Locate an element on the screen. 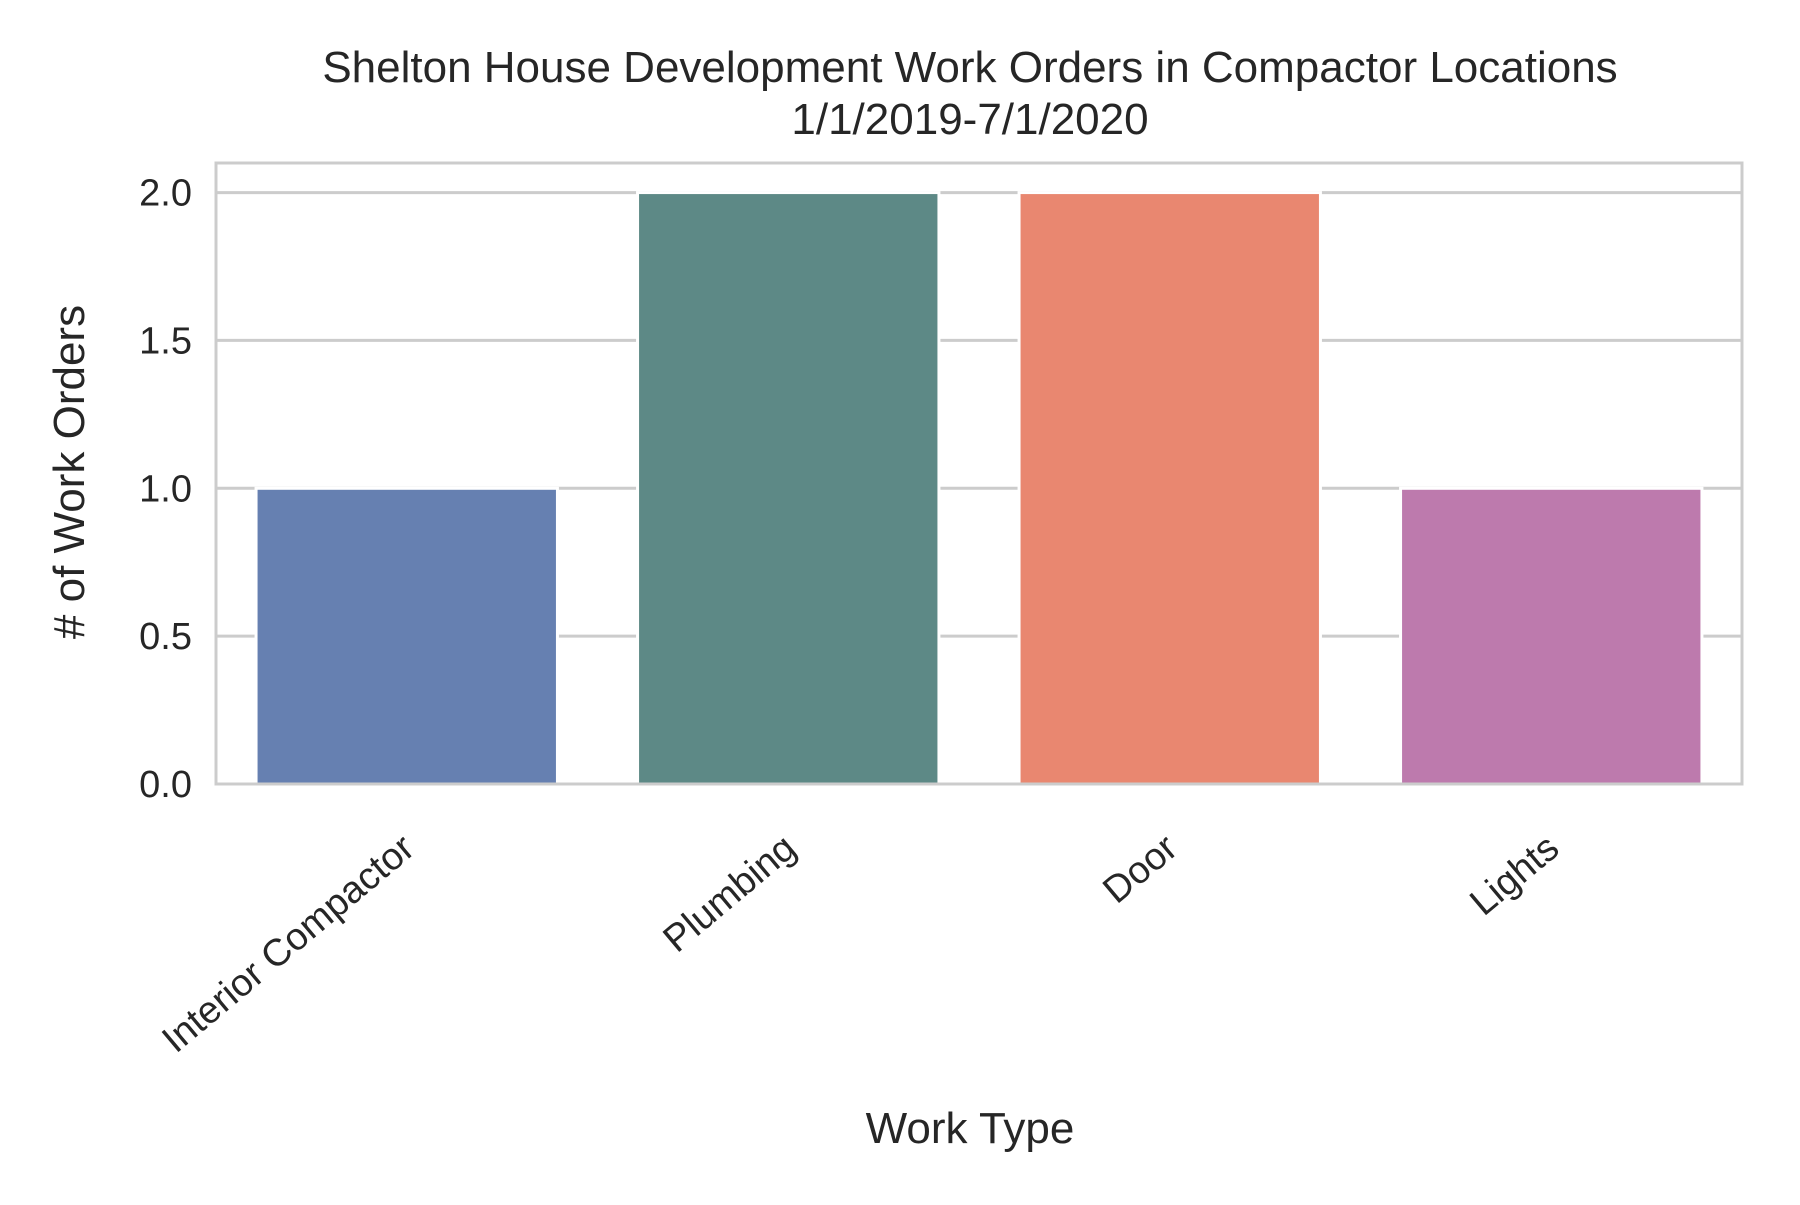  y-axis-ticks: 0.0 0.5 1.0 1.5 2.0 is located at coordinates (165, 489).